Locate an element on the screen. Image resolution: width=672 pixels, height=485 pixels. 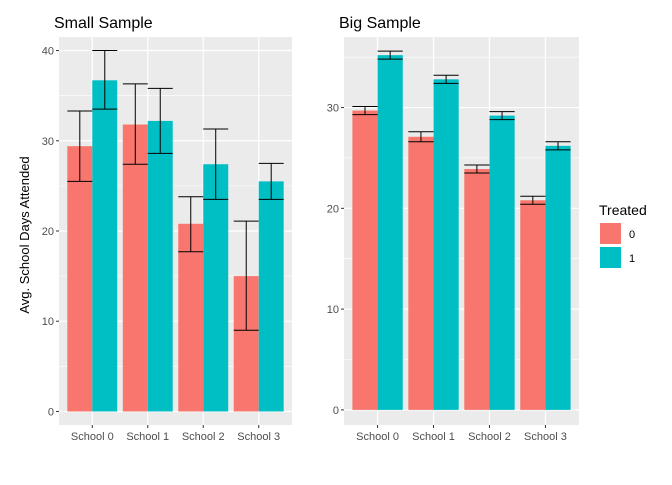
y-tick-label: 40 is located at coordinates (48, 52).